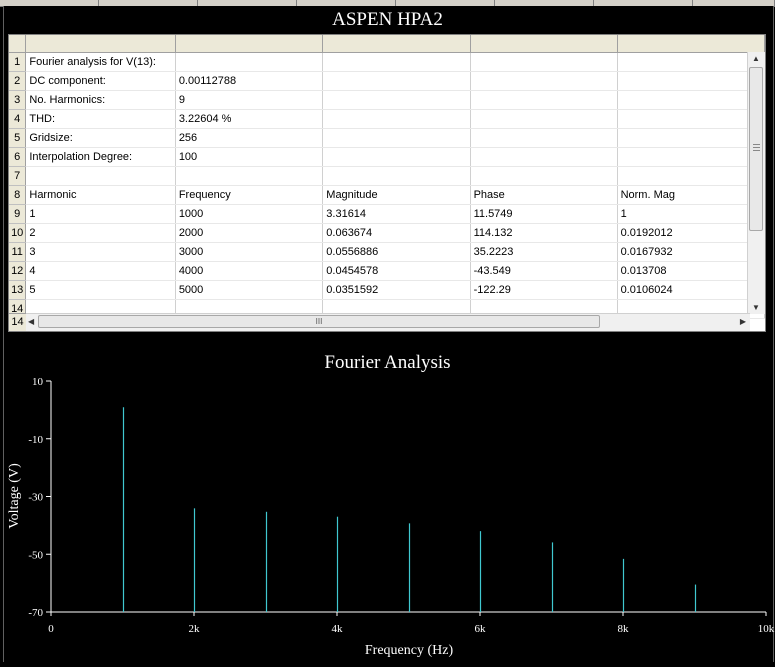 The image size is (775, 667). What do you see at coordinates (691, 290) in the screenshot?
I see `grid-cell: 0.0106024` at bounding box center [691, 290].